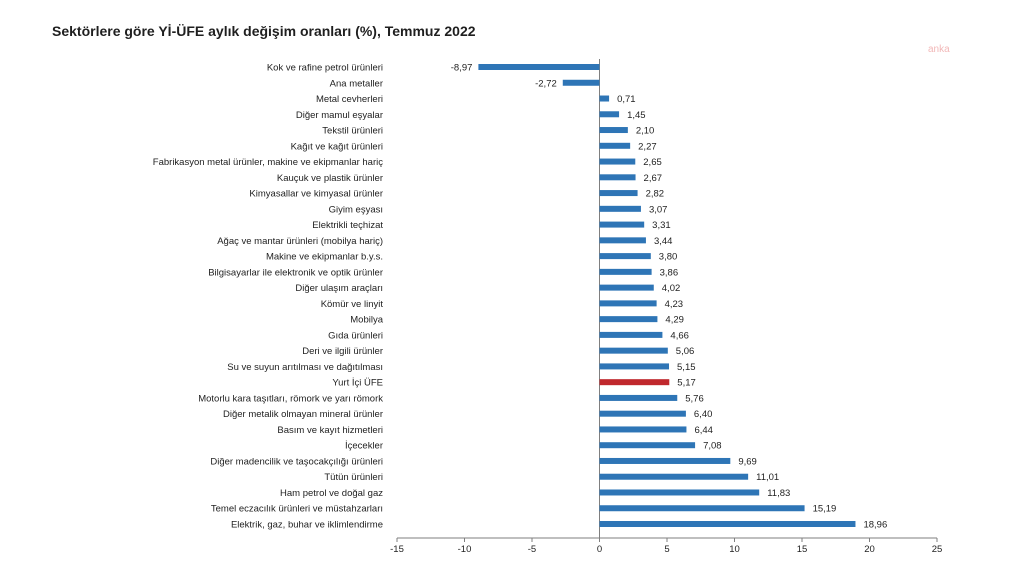 Image resolution: width=1024 pixels, height=576 pixels. Describe the element at coordinates (303, 414) in the screenshot. I see `category-label: Diğer metalik olmayan mineral ürünler` at that location.